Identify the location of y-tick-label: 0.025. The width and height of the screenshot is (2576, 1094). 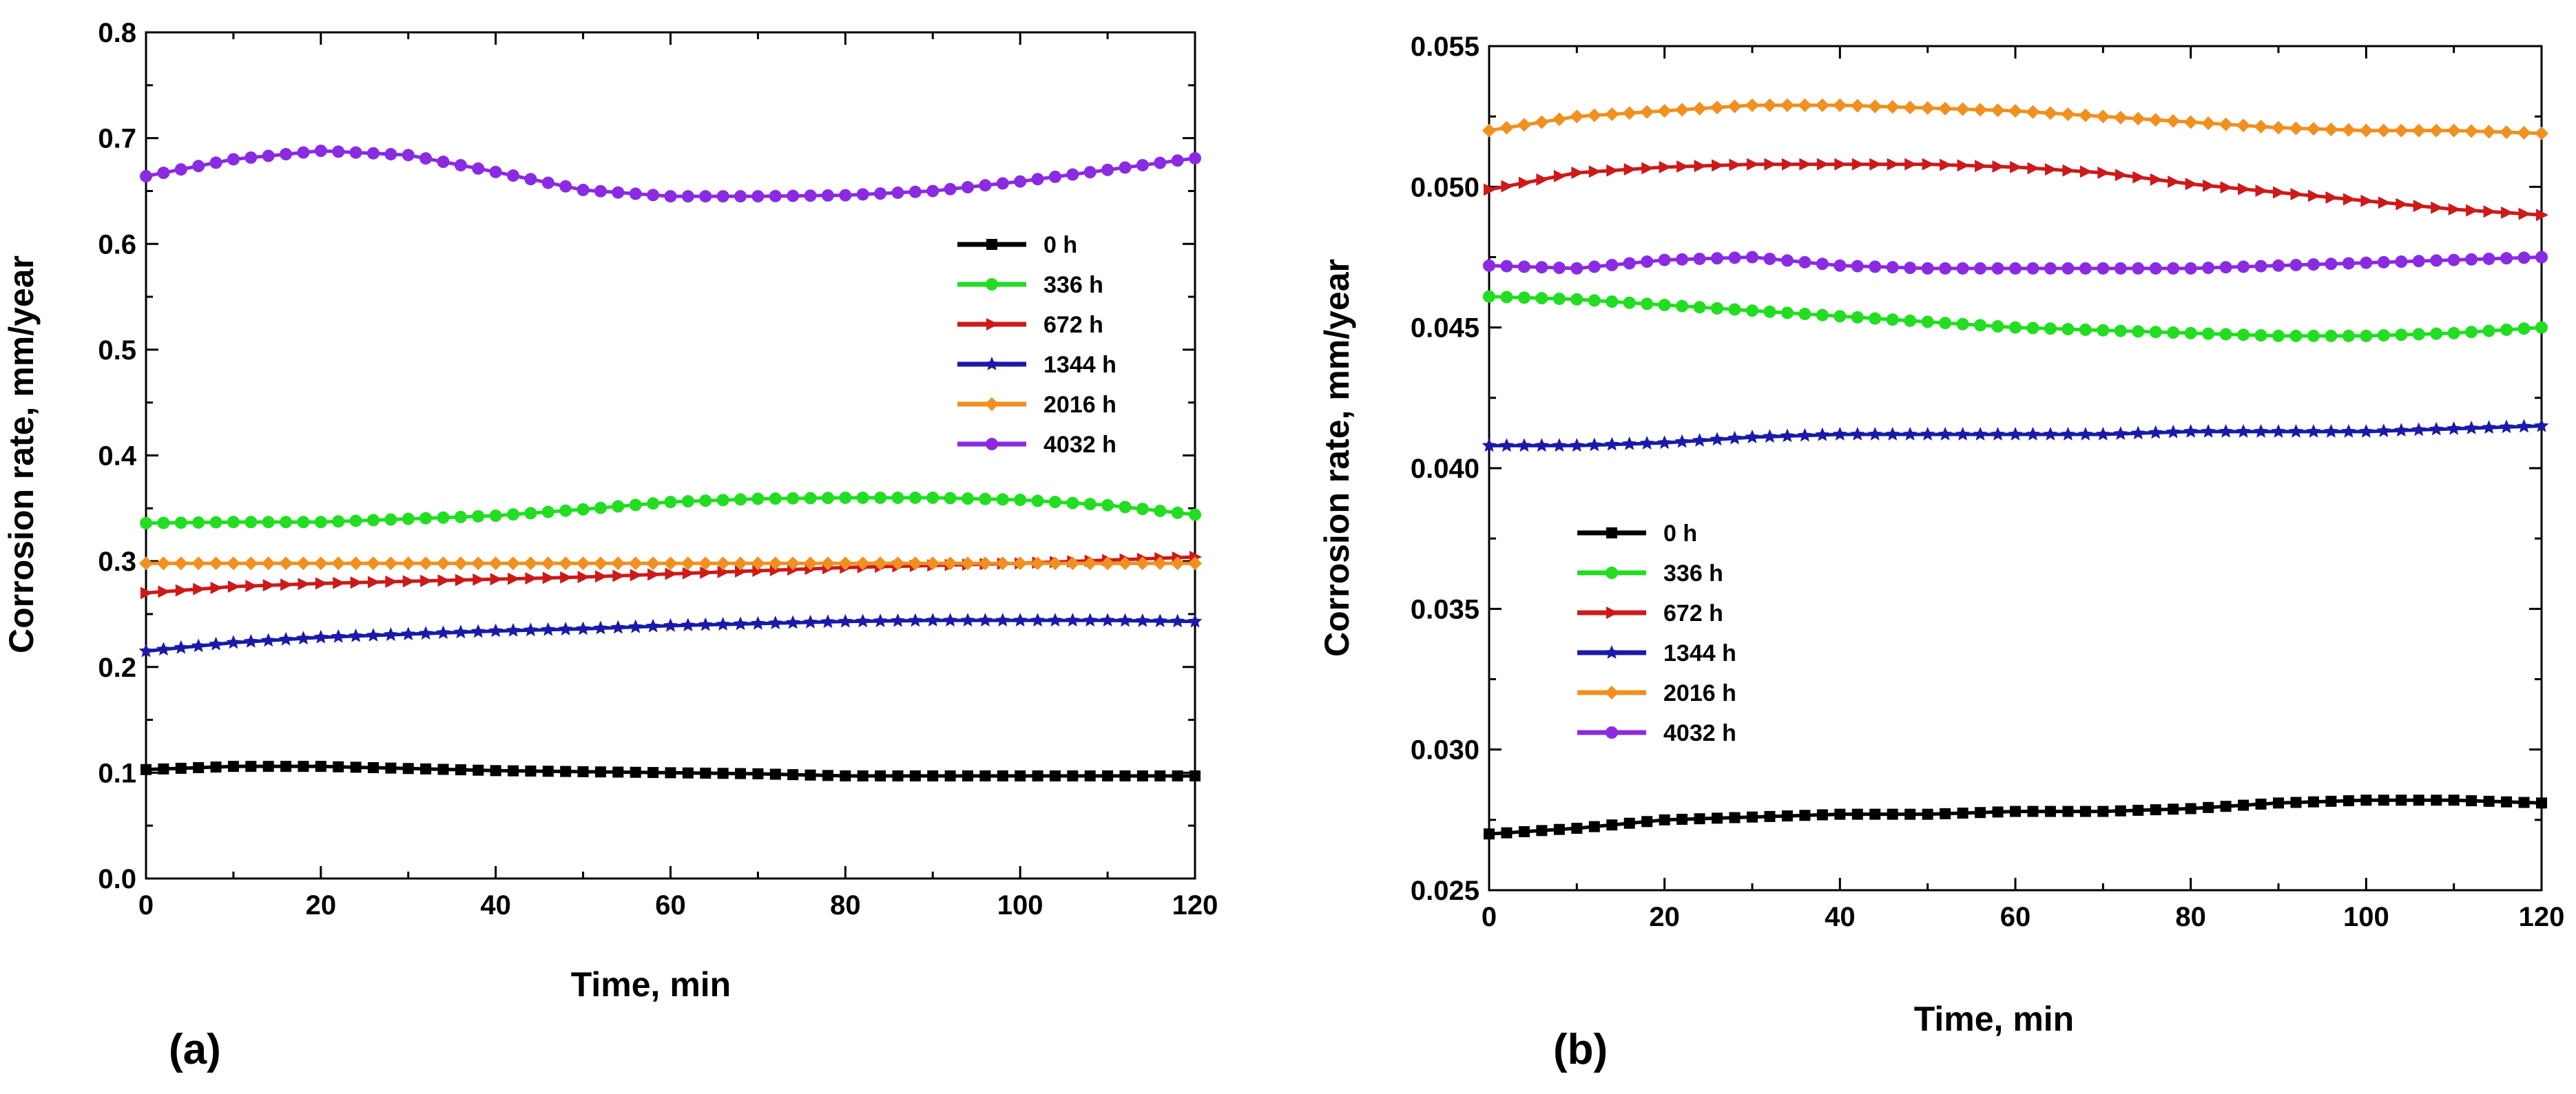
(1445, 891).